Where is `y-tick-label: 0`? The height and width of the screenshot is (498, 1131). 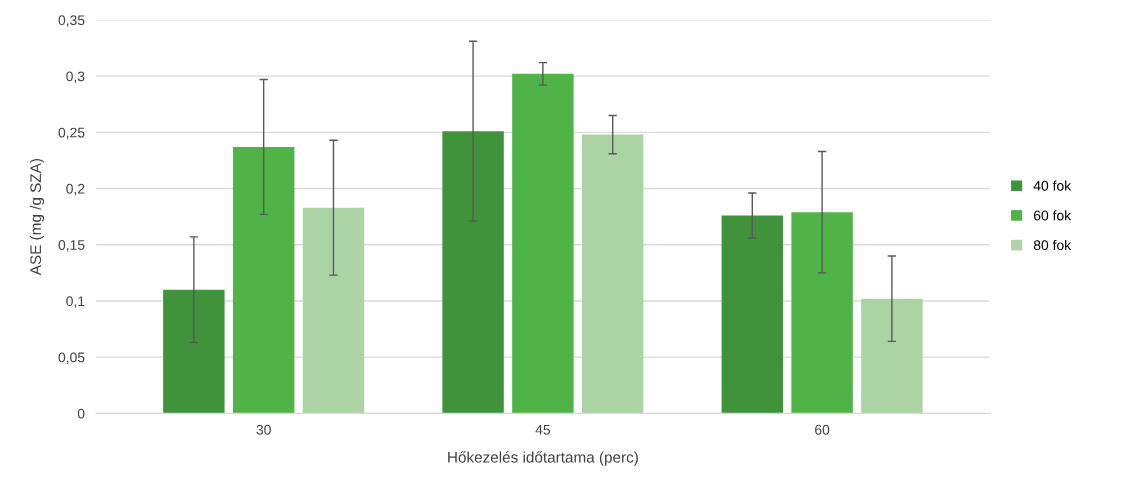 y-tick-label: 0 is located at coordinates (81, 413).